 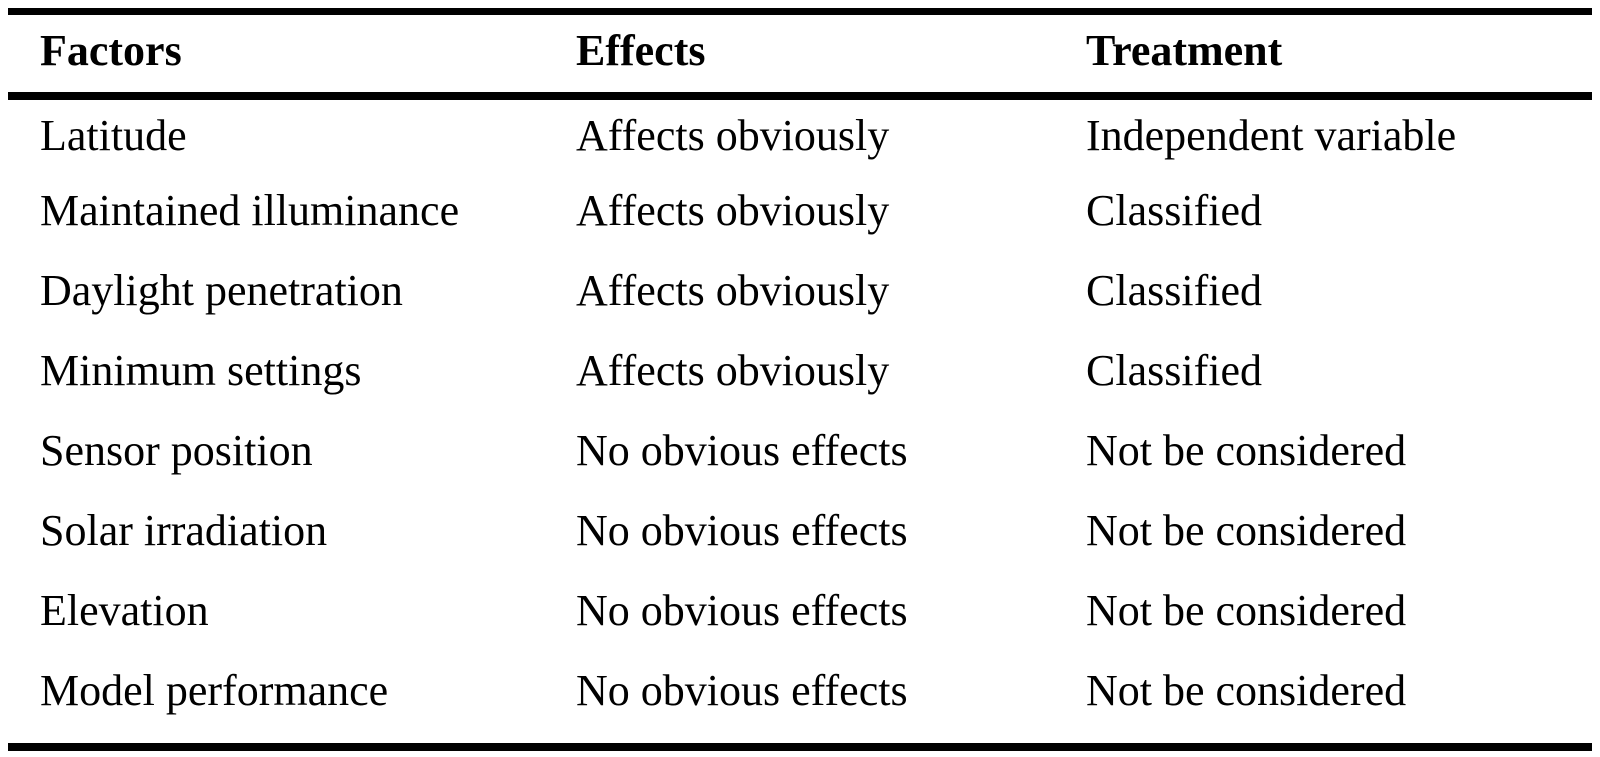 I want to click on cell-factor: Maintained illuminance, so click(x=250, y=210).